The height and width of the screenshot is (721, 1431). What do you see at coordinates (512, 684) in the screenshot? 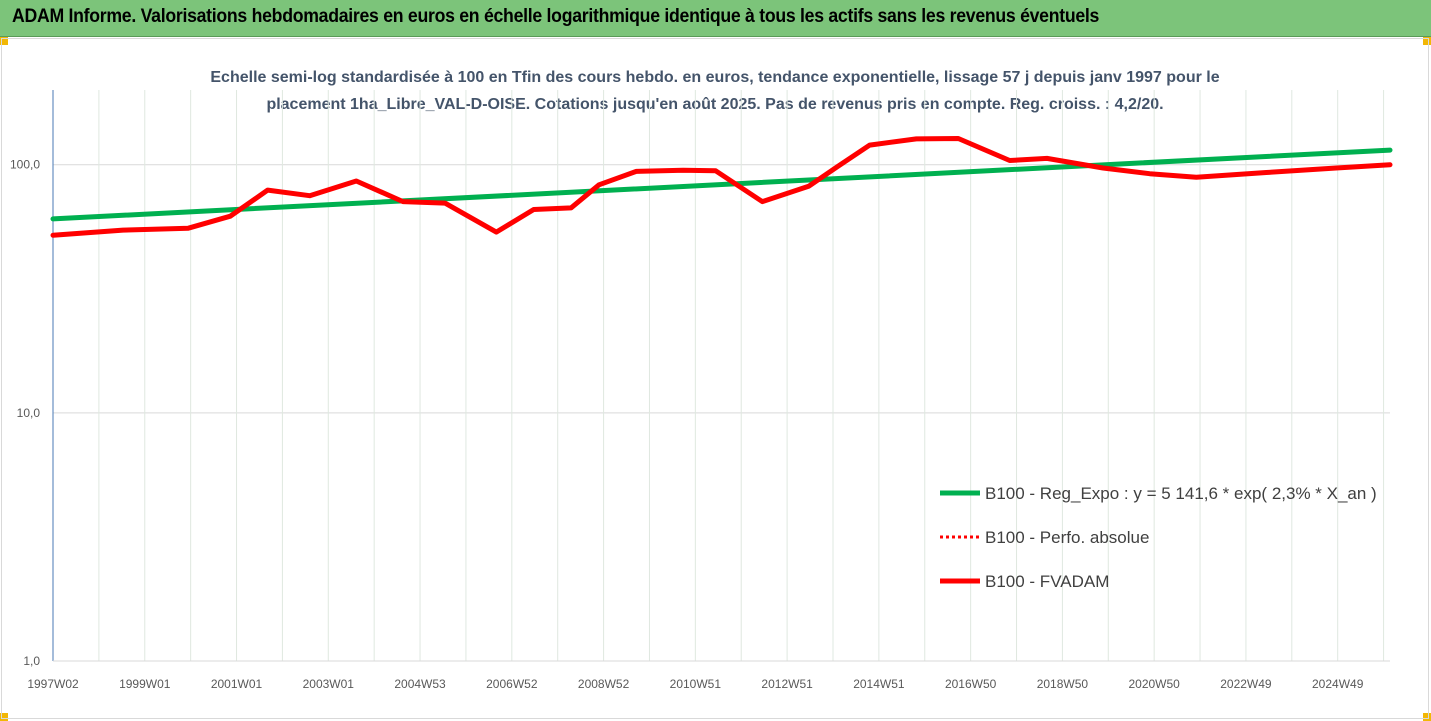
I see `x-tick-label: 2006W52` at bounding box center [512, 684].